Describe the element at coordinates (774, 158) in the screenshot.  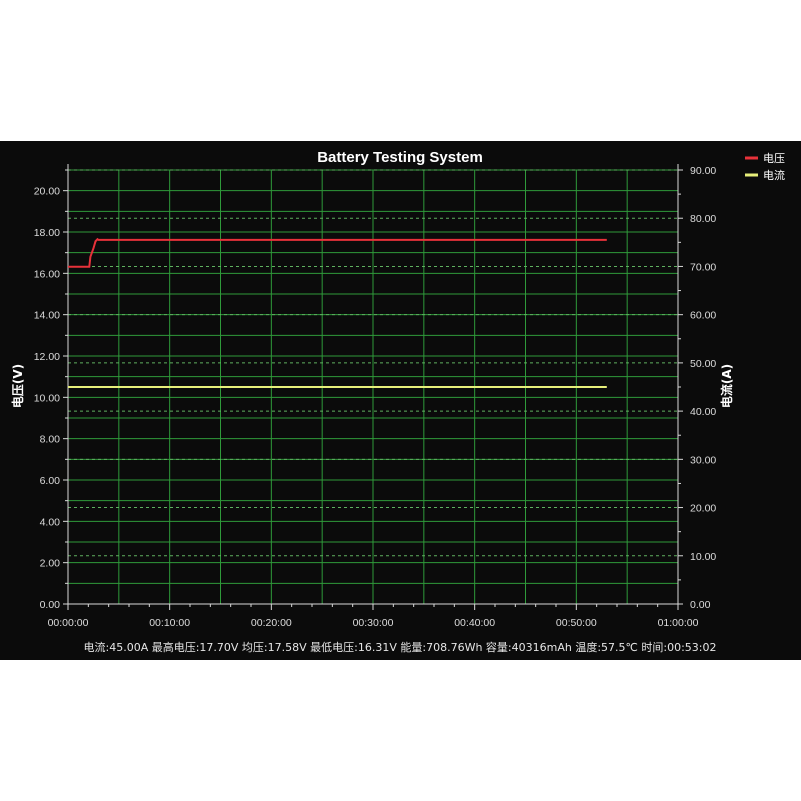
I see `legend-label: 电压` at that location.